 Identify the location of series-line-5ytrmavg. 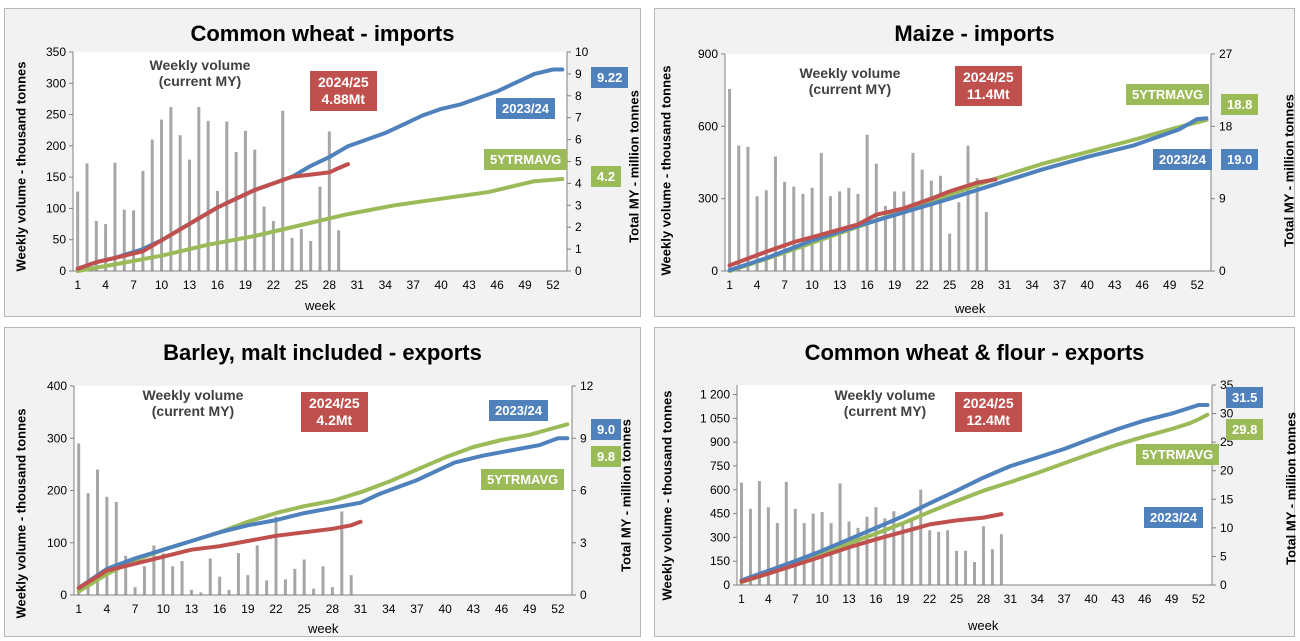
(974, 498).